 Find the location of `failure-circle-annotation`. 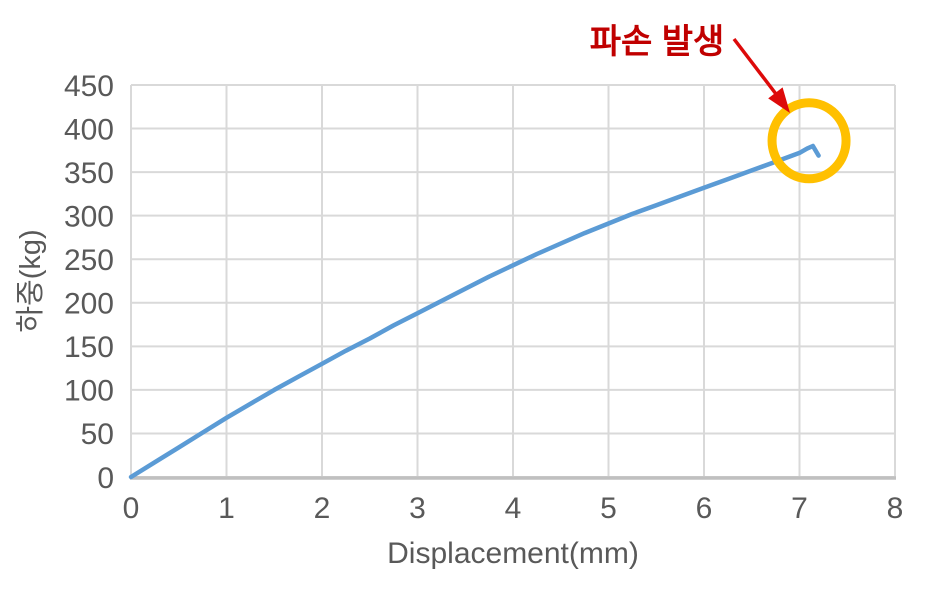

failure-circle-annotation is located at coordinates (809, 141).